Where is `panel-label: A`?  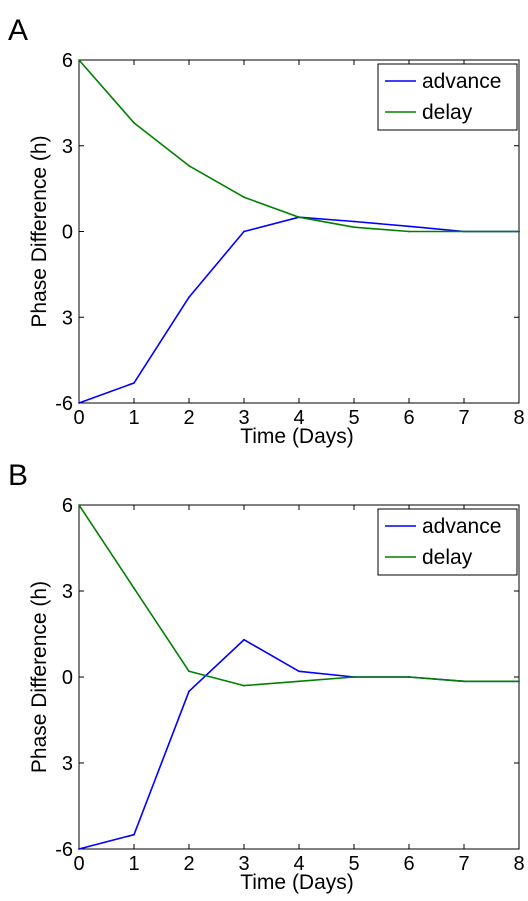
panel-label: A is located at coordinates (18, 30).